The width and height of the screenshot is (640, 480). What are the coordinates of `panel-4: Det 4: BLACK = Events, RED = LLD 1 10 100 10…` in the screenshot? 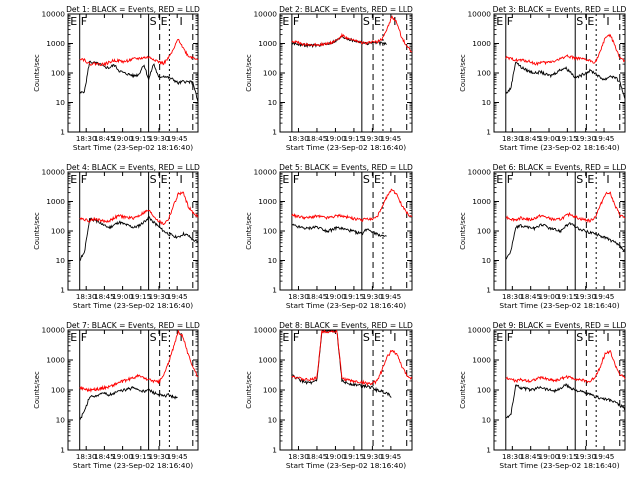 It's located at (116, 236).